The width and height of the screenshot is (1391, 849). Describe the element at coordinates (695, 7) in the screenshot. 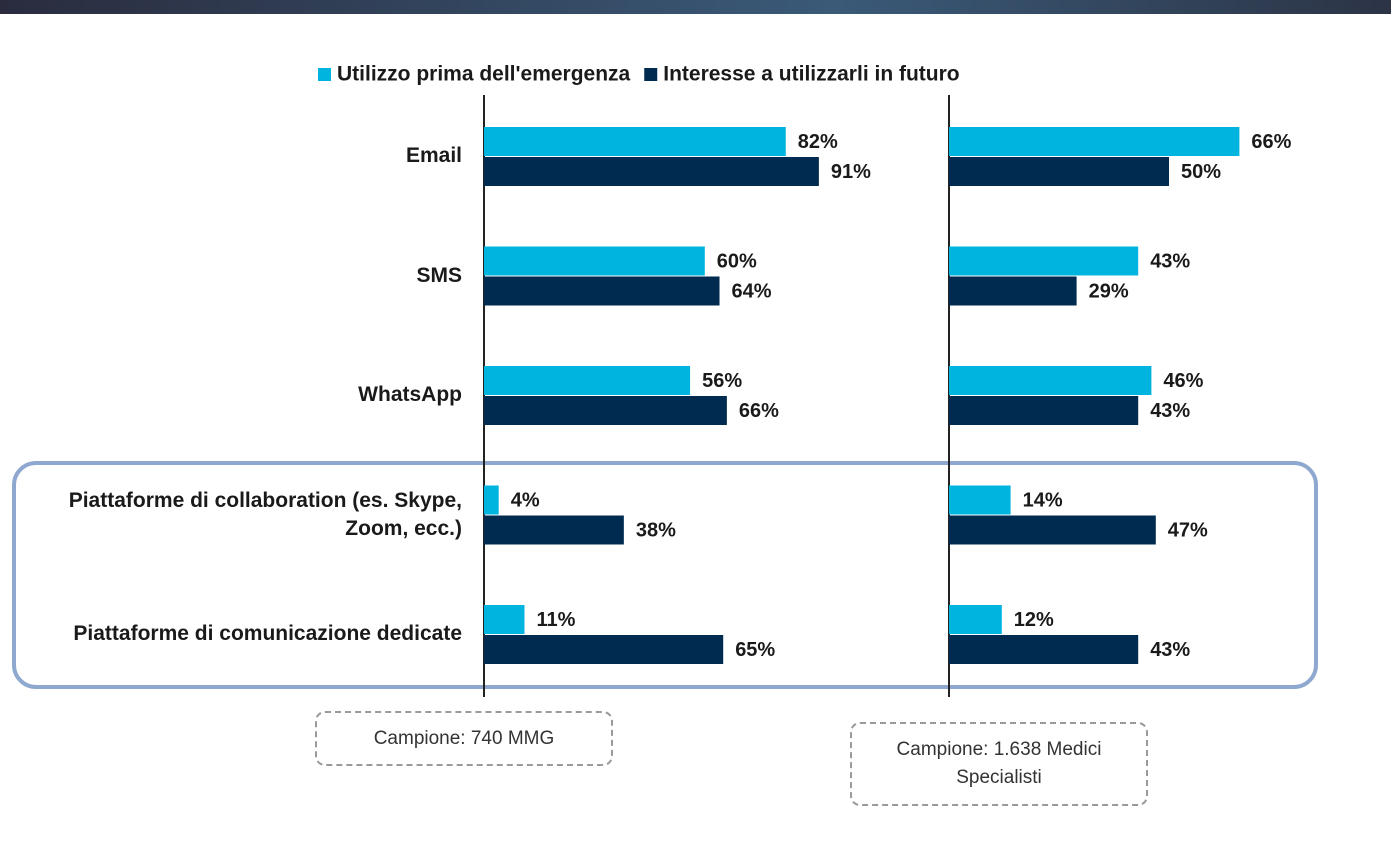

I see `top-bar` at that location.